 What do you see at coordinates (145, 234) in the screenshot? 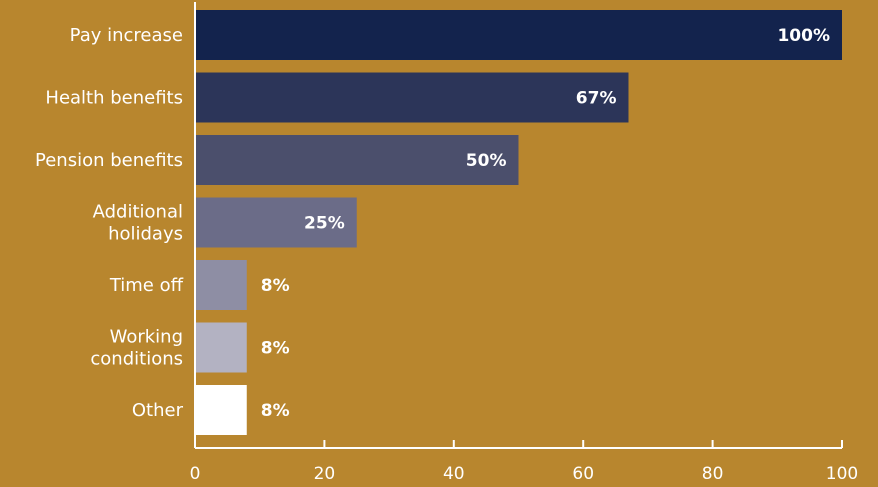
I see `category-label-3-1: holidays` at bounding box center [145, 234].